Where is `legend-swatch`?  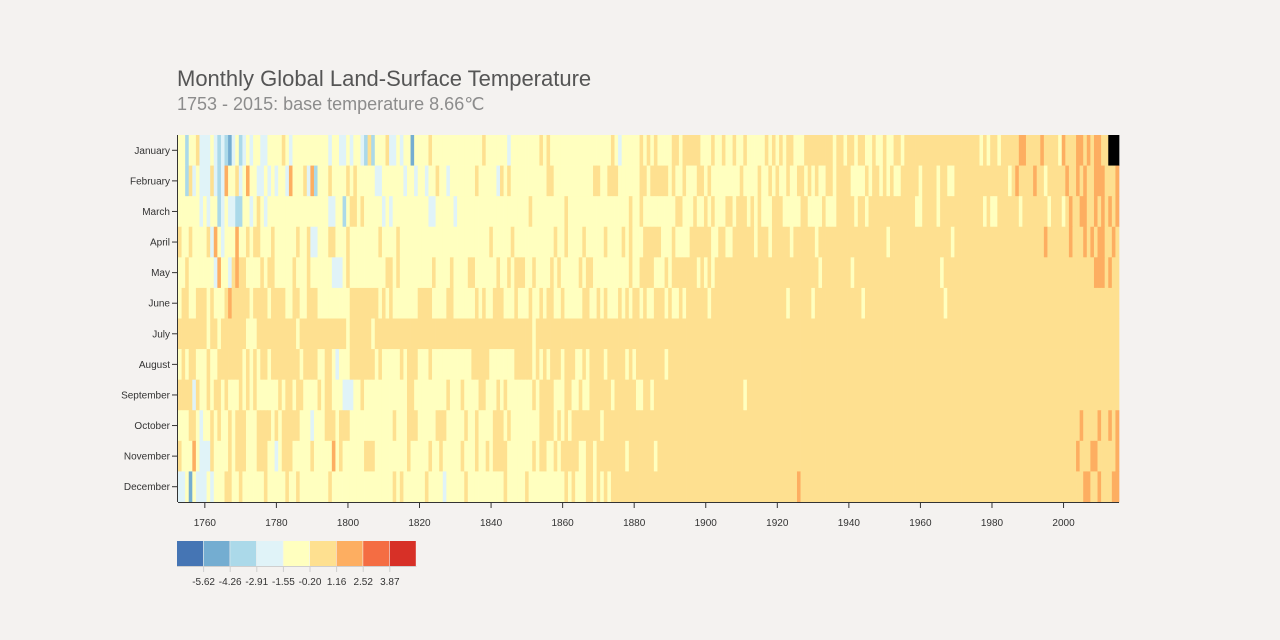 legend-swatch is located at coordinates (216, 553).